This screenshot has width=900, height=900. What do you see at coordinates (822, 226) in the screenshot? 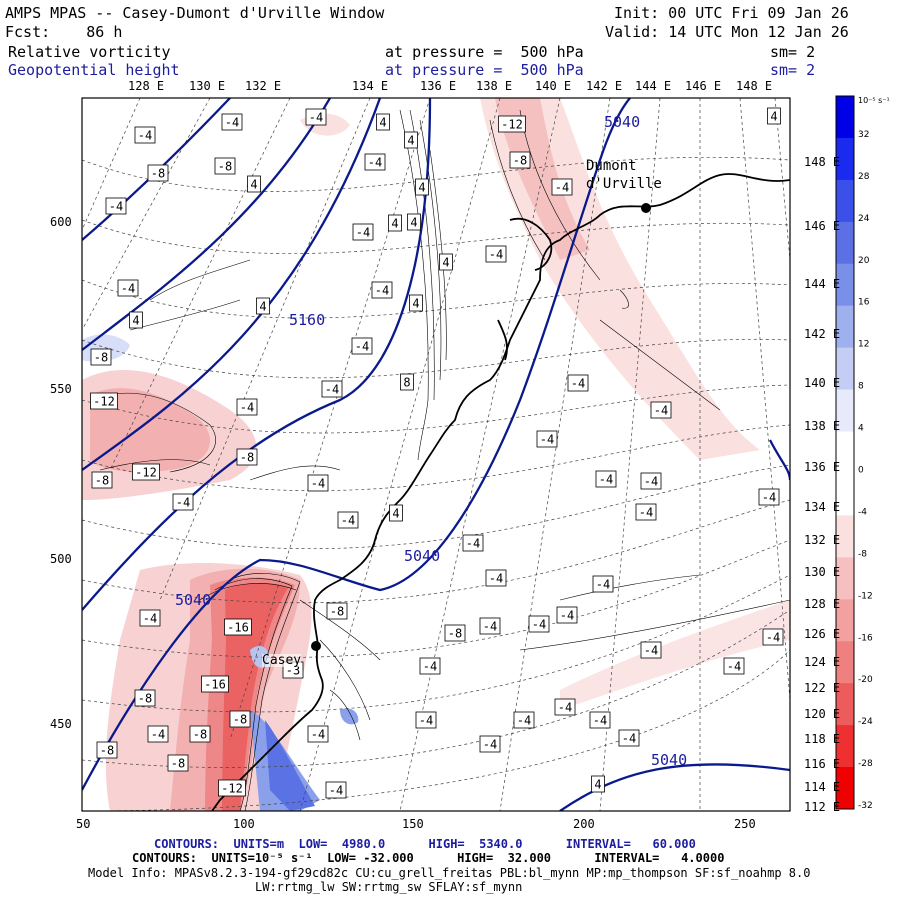
I see `latitude-label: 146 E` at bounding box center [822, 226].